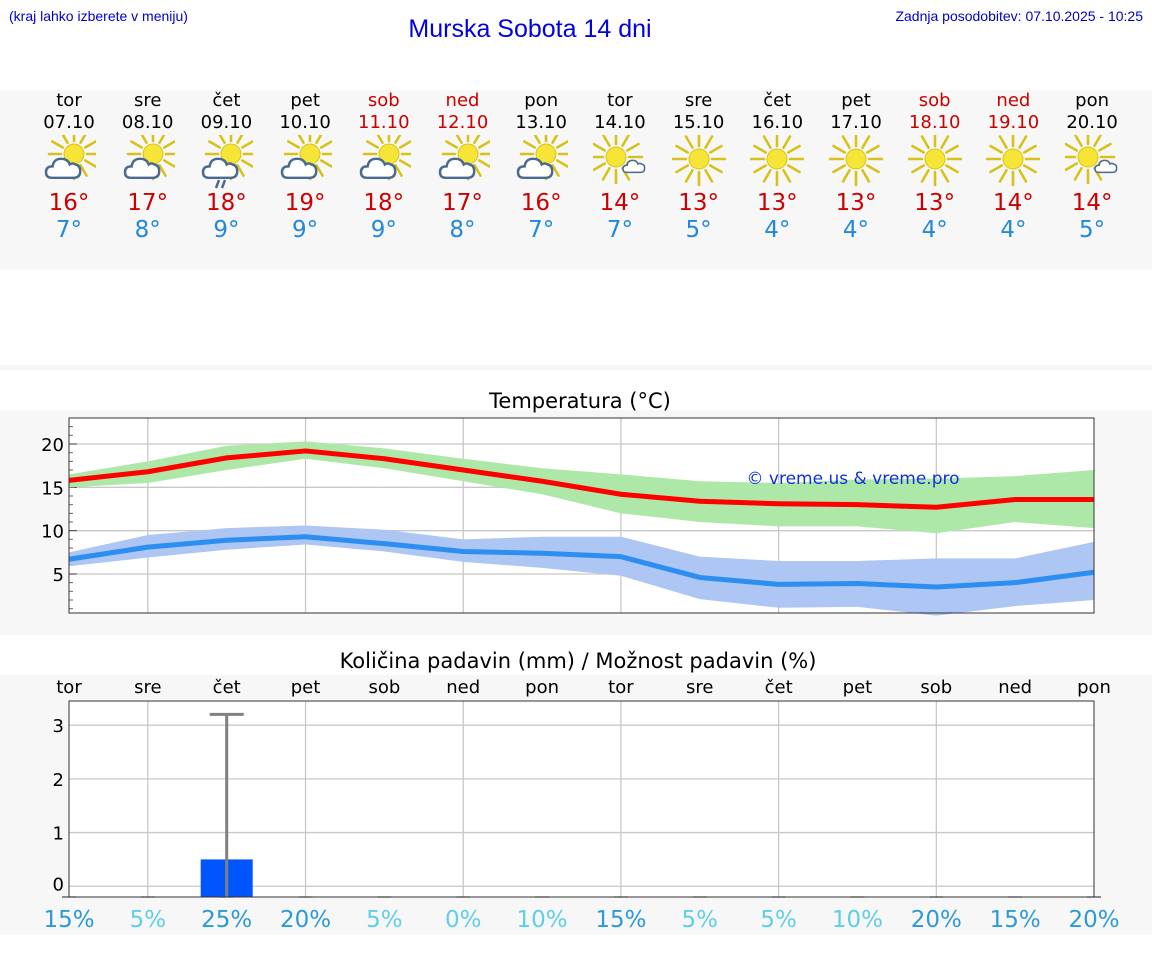 The height and width of the screenshot is (975, 1152). What do you see at coordinates (226, 122) in the screenshot?
I see `day-date: 09.10` at bounding box center [226, 122].